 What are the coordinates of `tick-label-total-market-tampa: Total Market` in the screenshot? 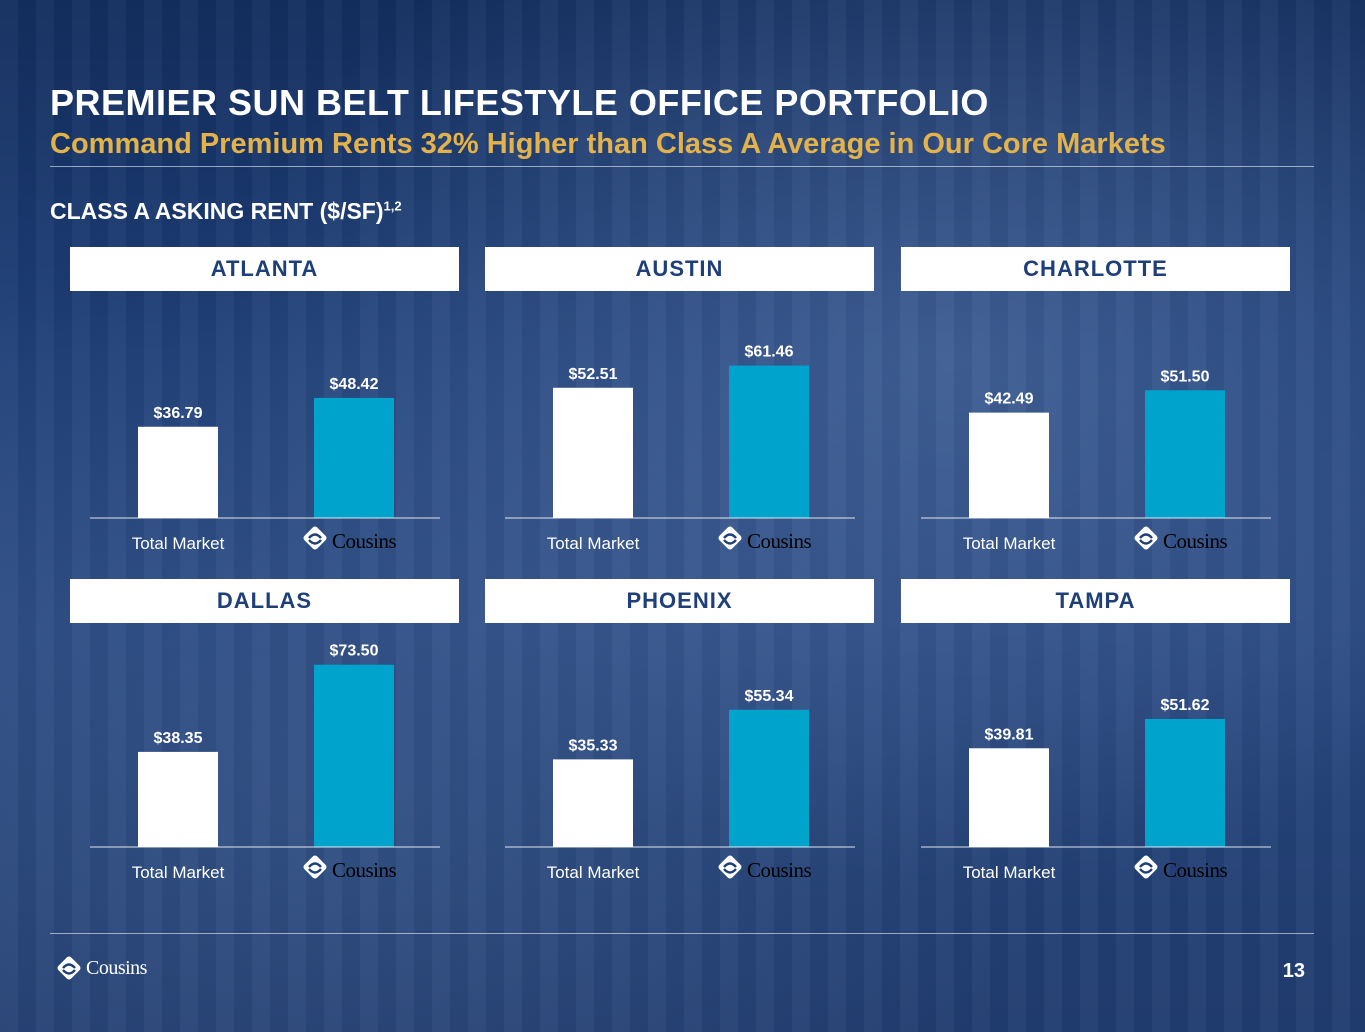 It's located at (1009, 872).